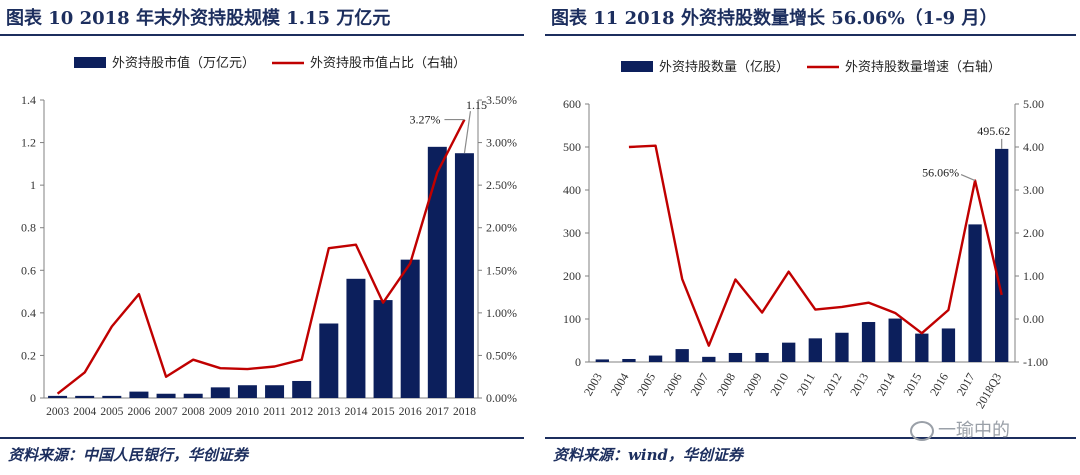 This screenshot has height=475, width=1080. What do you see at coordinates (572, 319) in the screenshot?
I see `y-tick-label-left: 100` at bounding box center [572, 319].